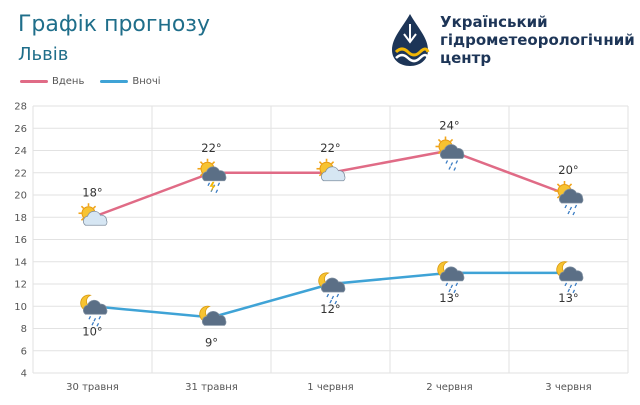 The image size is (640, 405). Describe the element at coordinates (494, 22) in the screenshot. I see `logo-line-1: Український` at that location.